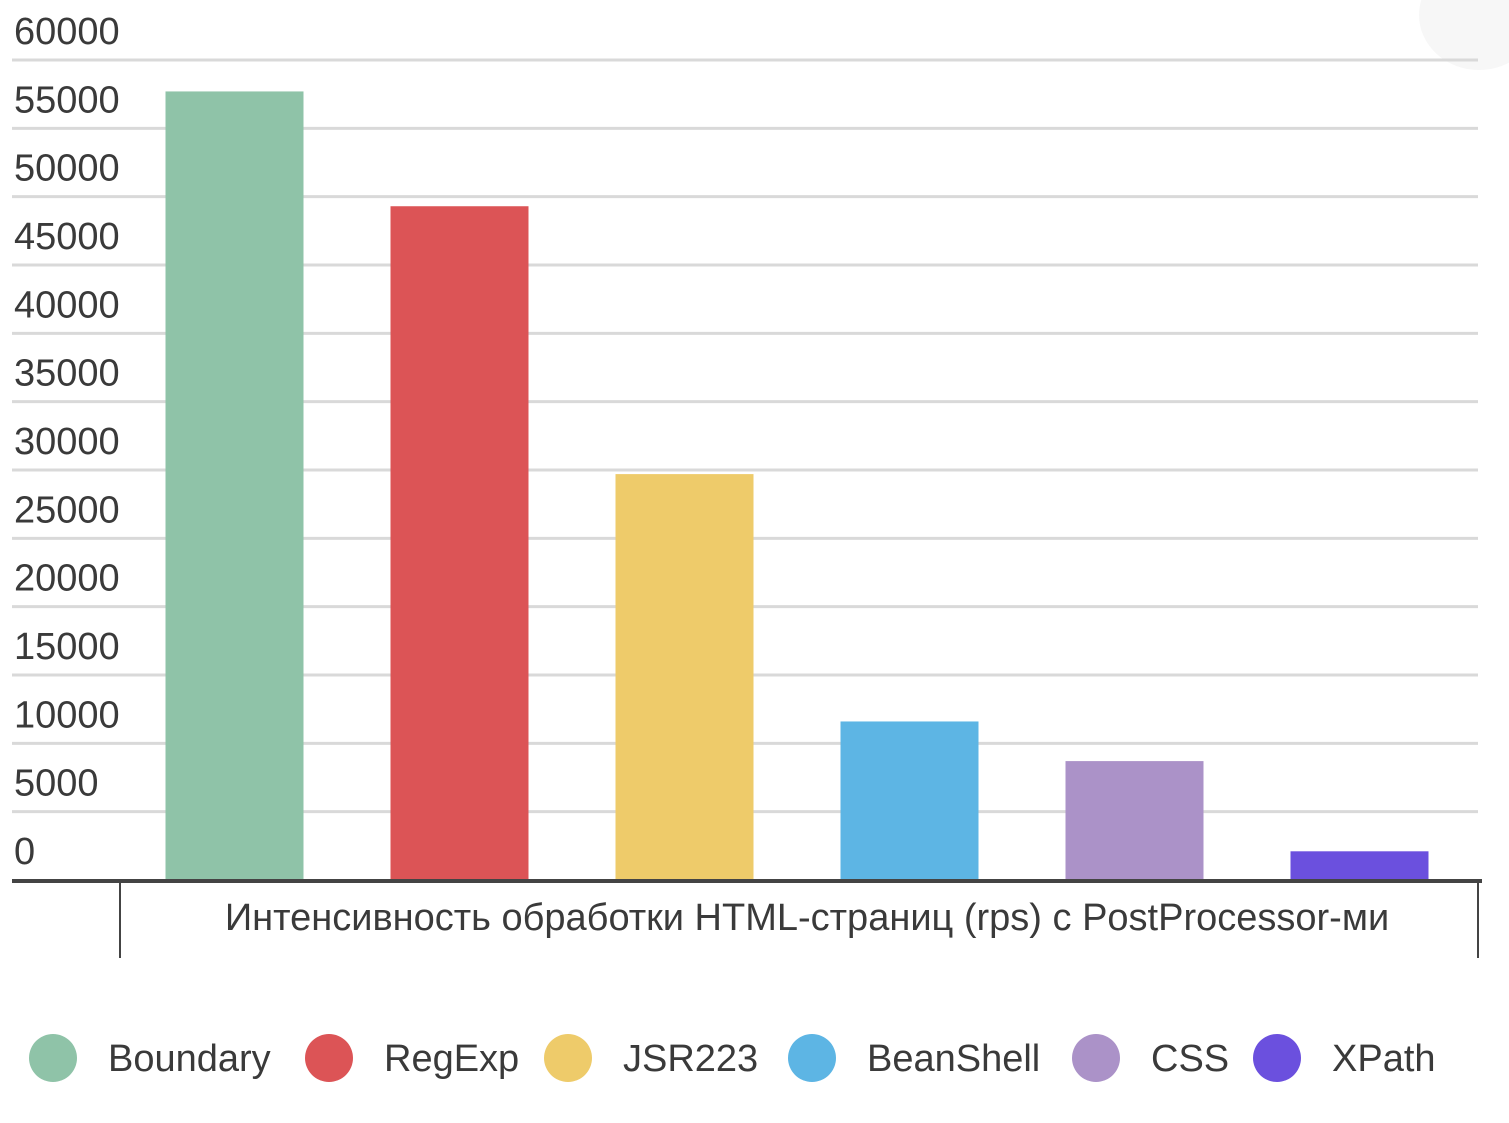 This screenshot has height=1123, width=1509. I want to click on legend-label: BeanShell, so click(953, 1059).